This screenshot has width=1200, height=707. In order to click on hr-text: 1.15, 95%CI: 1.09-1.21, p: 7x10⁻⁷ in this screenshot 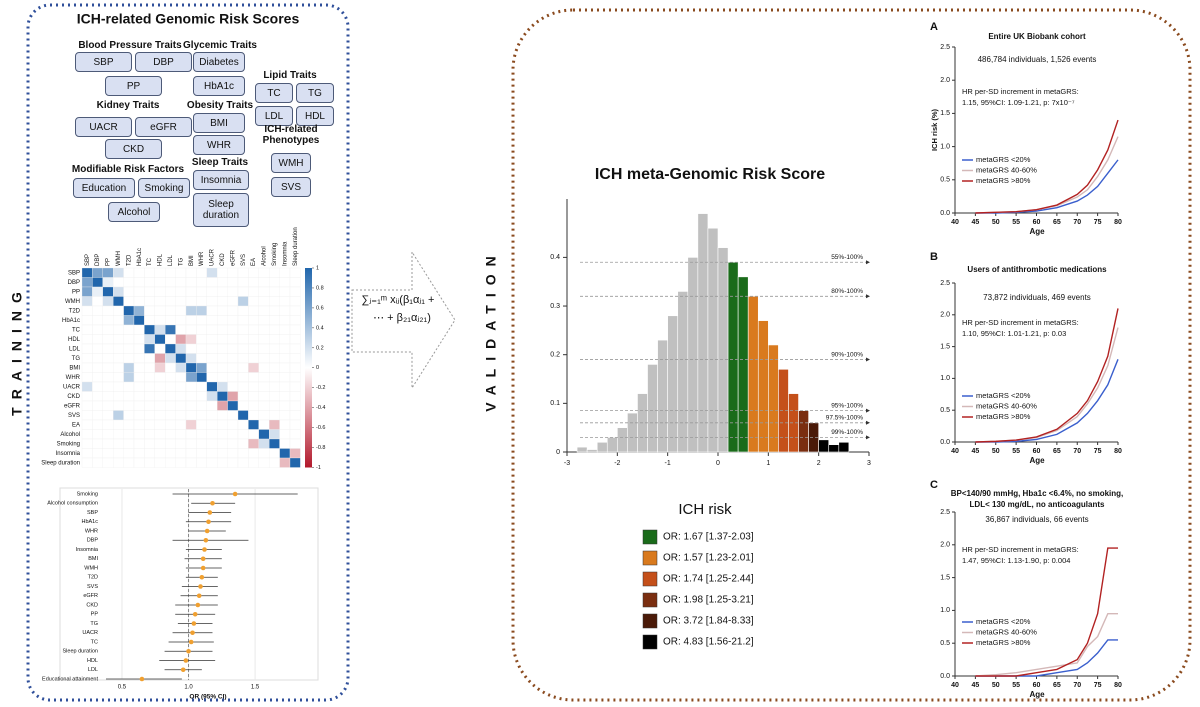, I will do `click(1018, 102)`.